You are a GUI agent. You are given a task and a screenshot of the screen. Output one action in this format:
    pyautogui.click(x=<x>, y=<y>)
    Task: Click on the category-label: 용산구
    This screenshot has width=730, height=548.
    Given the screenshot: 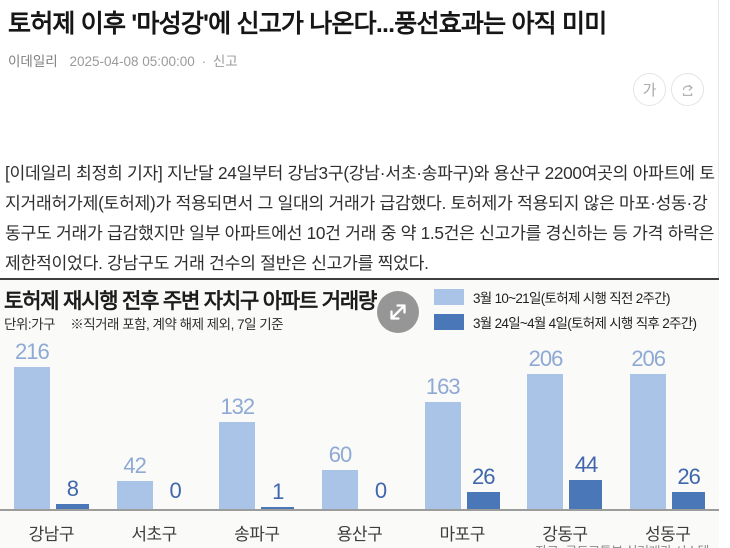 What is the action you would take?
    pyautogui.click(x=359, y=534)
    